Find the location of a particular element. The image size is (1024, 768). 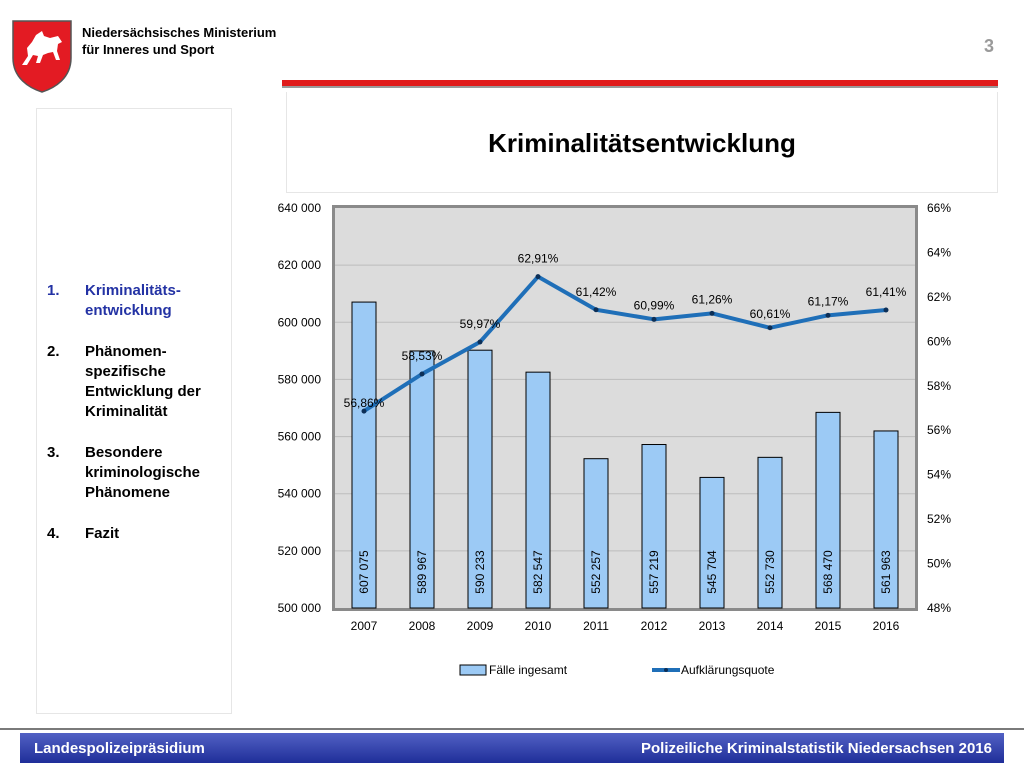

ministry-line2: für Inneres und Sport is located at coordinates (148, 49).